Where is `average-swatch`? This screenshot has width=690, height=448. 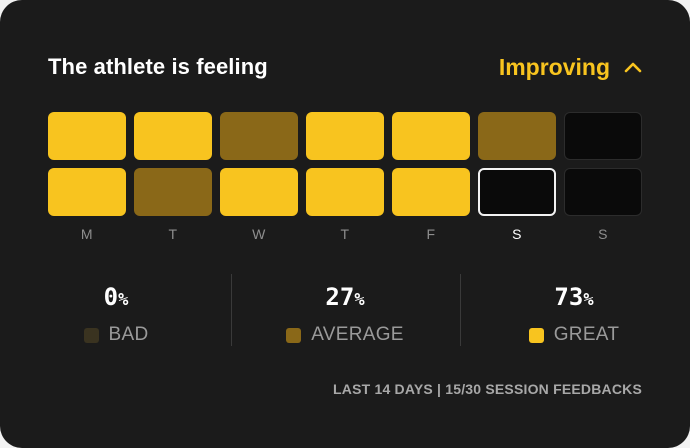
average-swatch is located at coordinates (294, 335).